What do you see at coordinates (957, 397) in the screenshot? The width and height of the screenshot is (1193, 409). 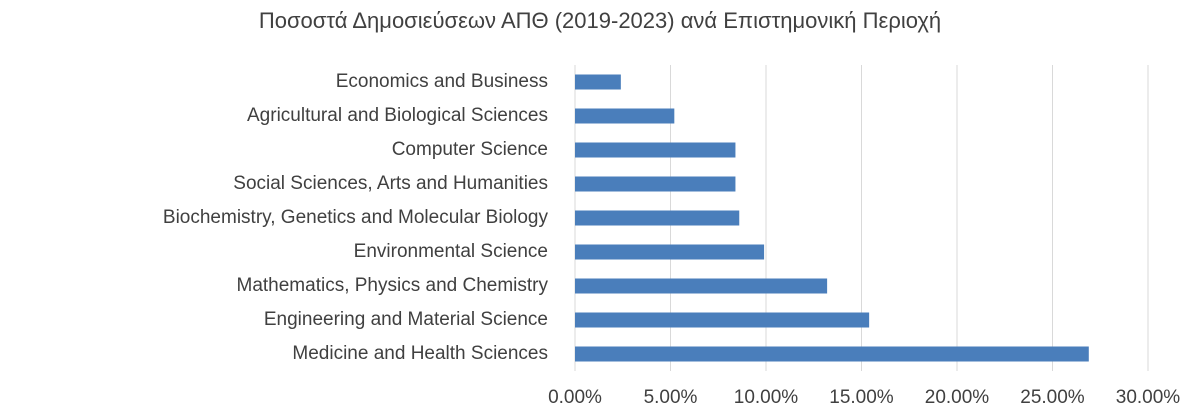 I see `x-tick-label: 20.00%` at bounding box center [957, 397].